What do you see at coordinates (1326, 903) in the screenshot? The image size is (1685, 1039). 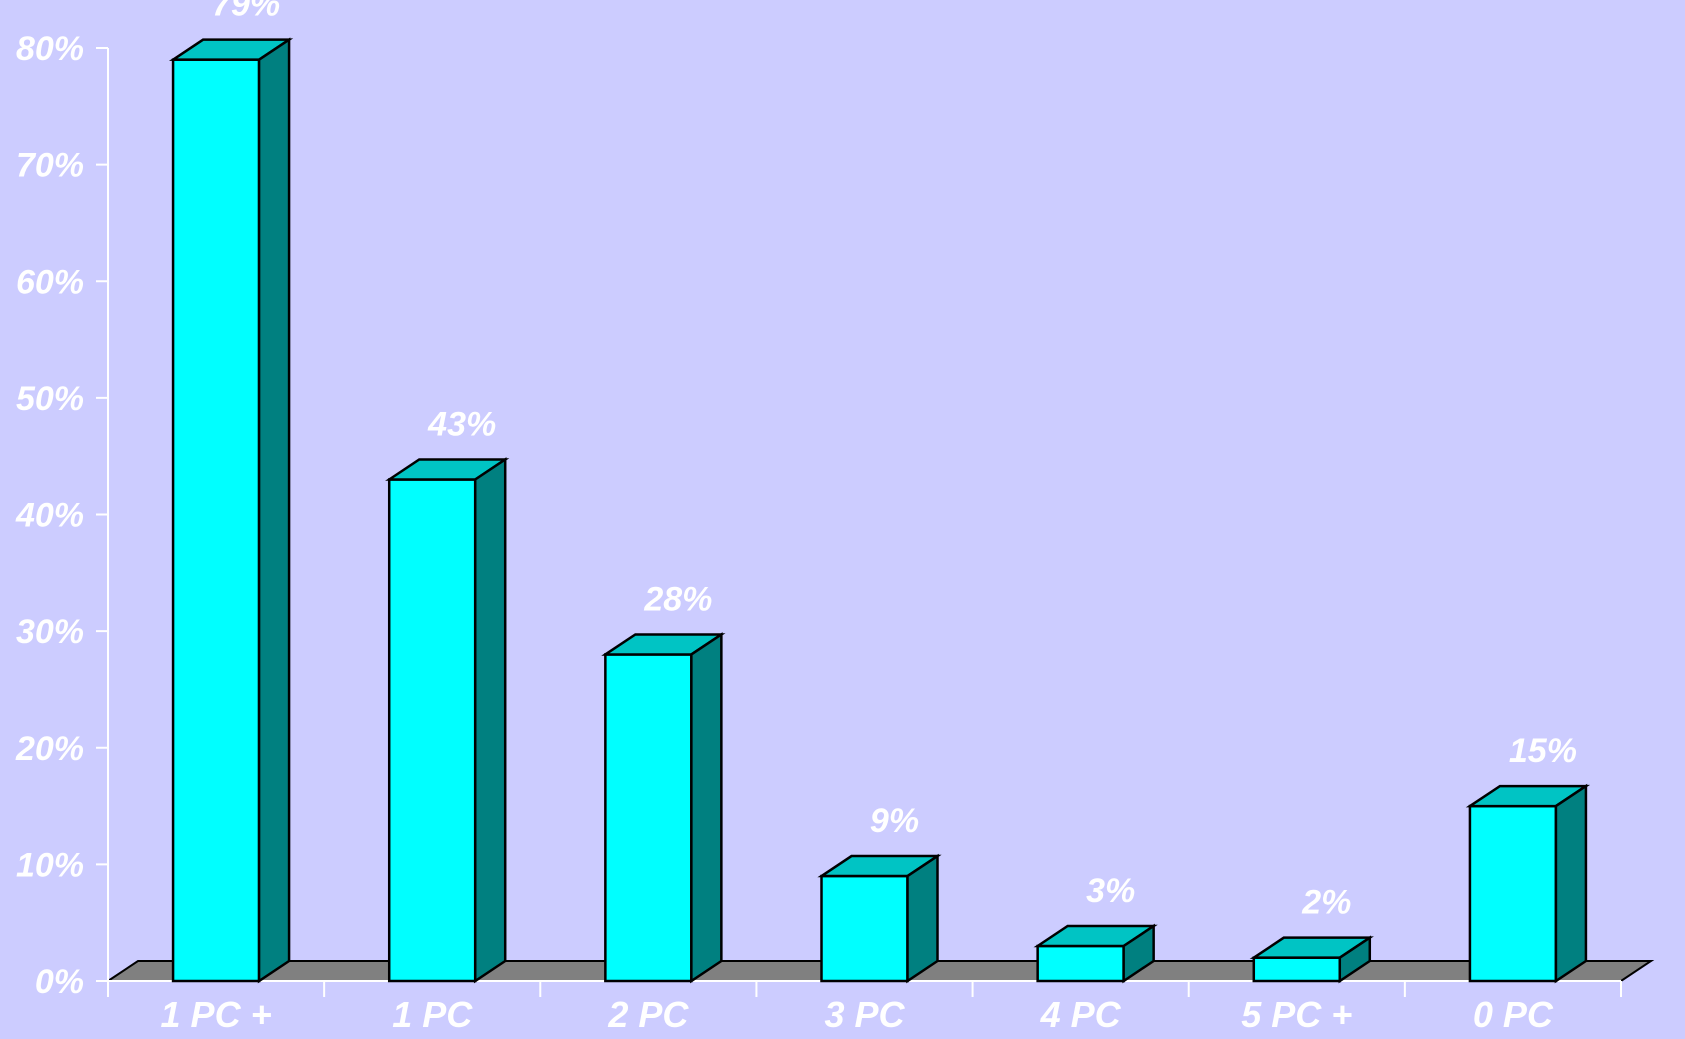 I see `data-label: 2%` at bounding box center [1326, 903].